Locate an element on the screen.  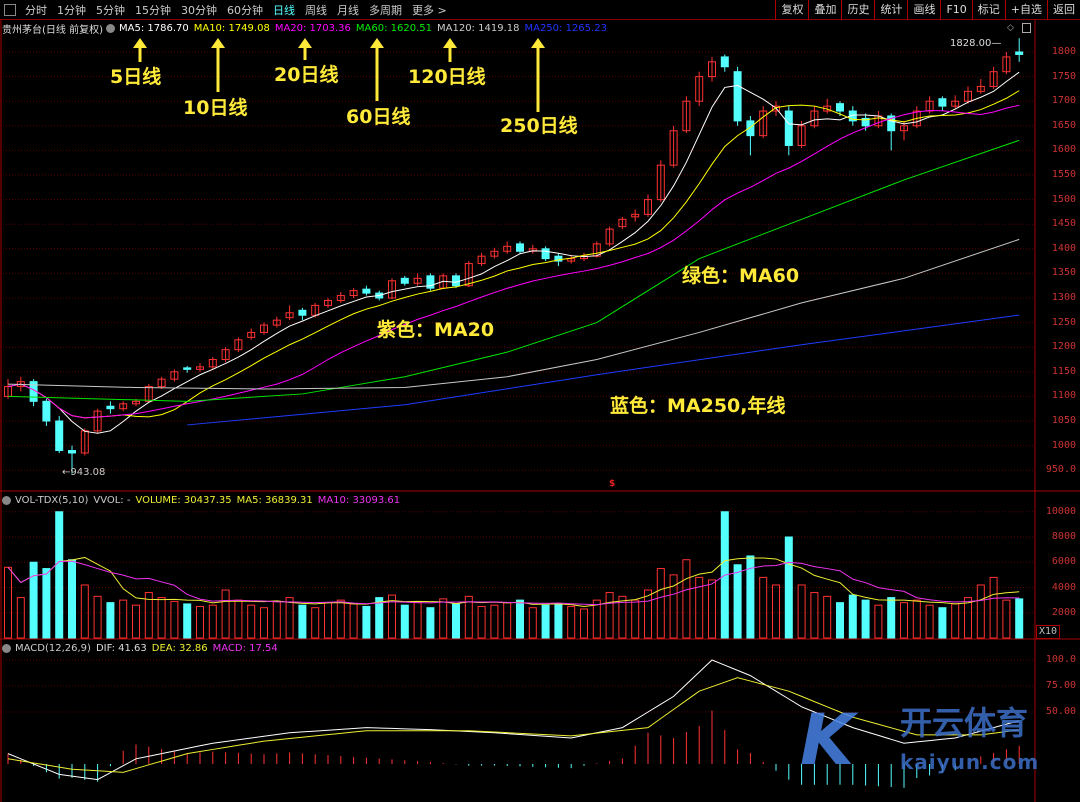
annotation-ma5: 5日线 is located at coordinates (136, 77).